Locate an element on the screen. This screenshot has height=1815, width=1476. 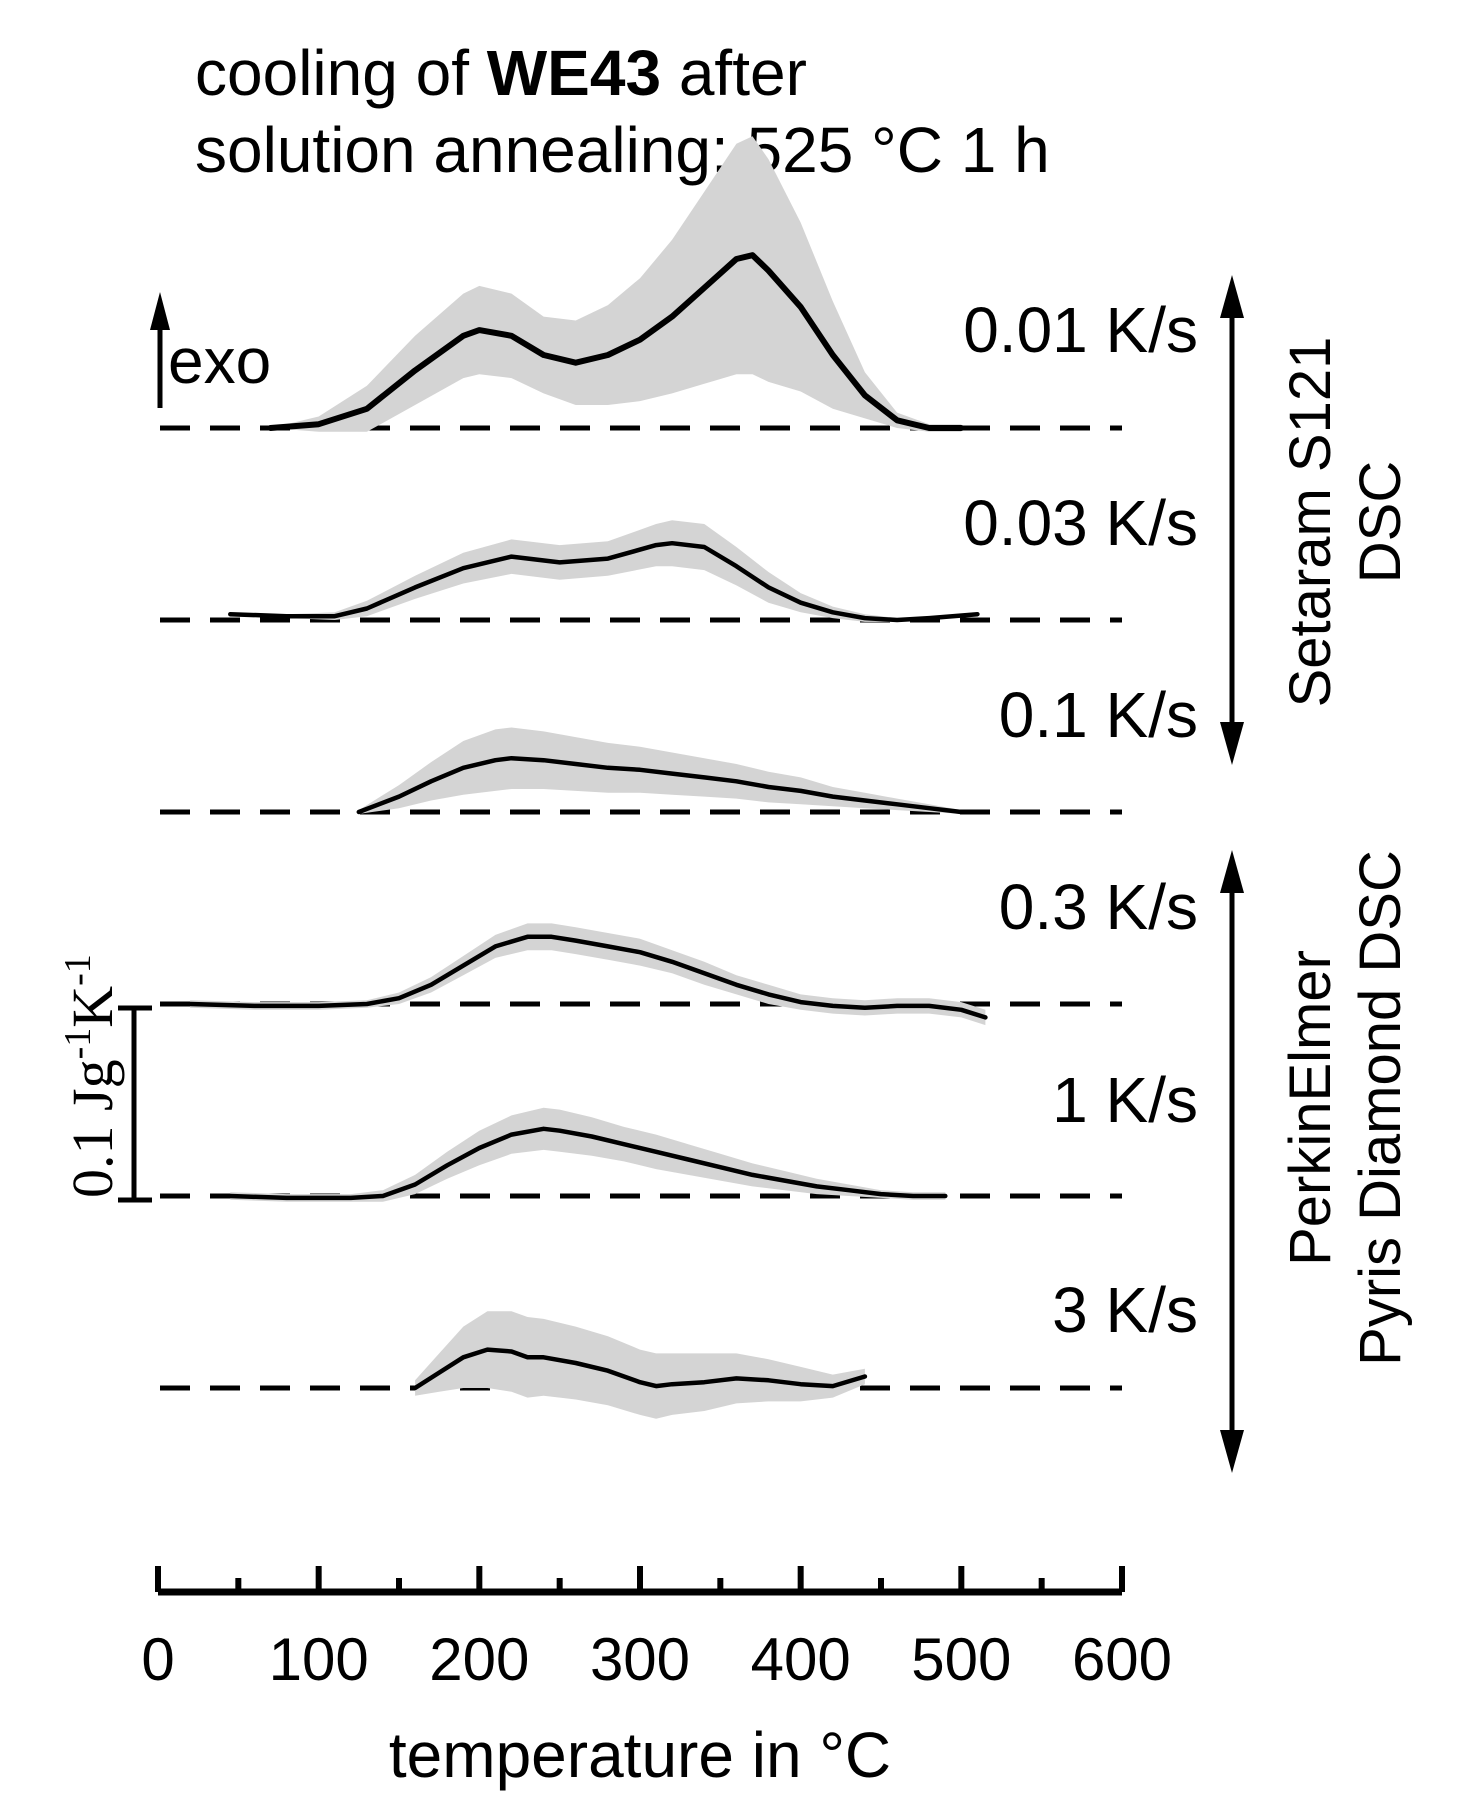
instrument-perkinelmer: PerkinElmer Pyris Diamond DSC is located at coordinates (1316, 1161).